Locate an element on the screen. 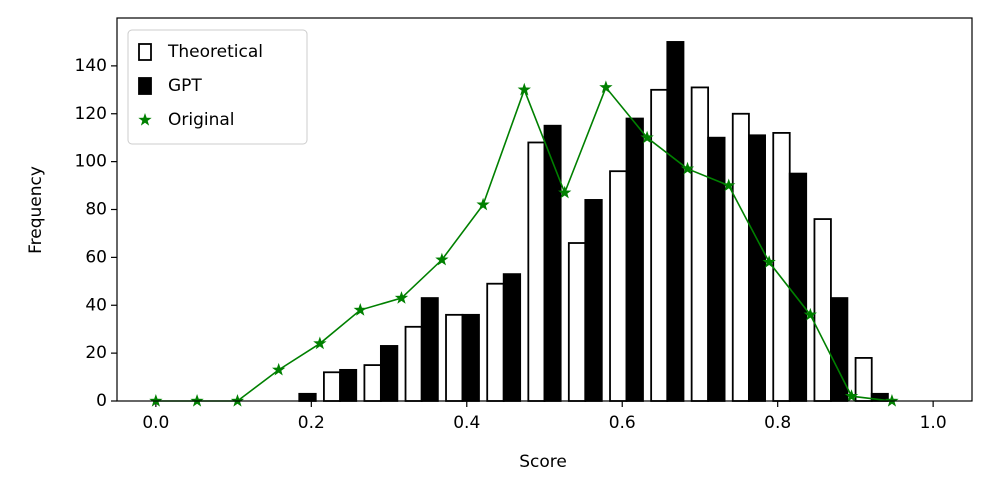 Image resolution: width=997 pixels, height=498 pixels. x-tick-label: 0.6 is located at coordinates (622, 423).